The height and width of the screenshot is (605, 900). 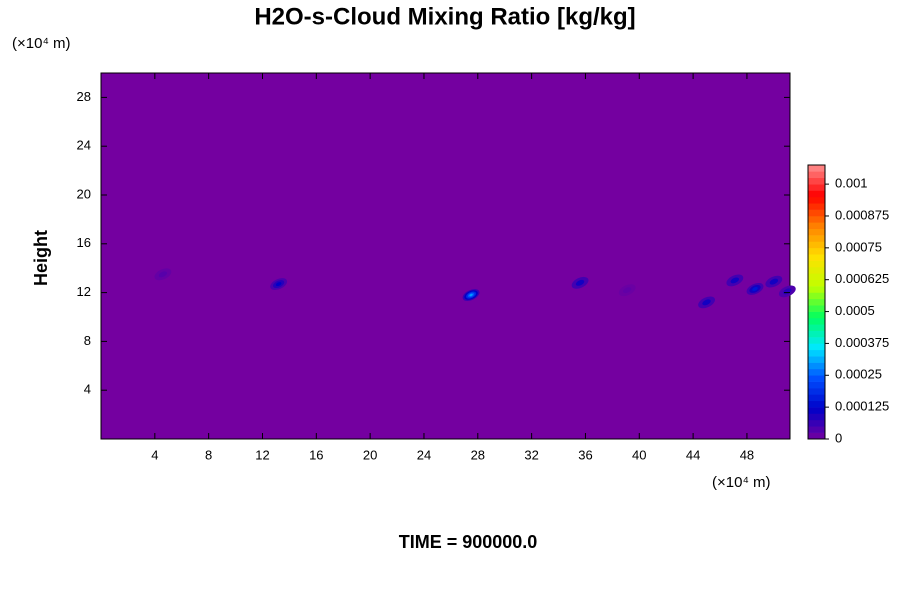 I want to click on x-tick-label: 36, so click(x=585, y=454).